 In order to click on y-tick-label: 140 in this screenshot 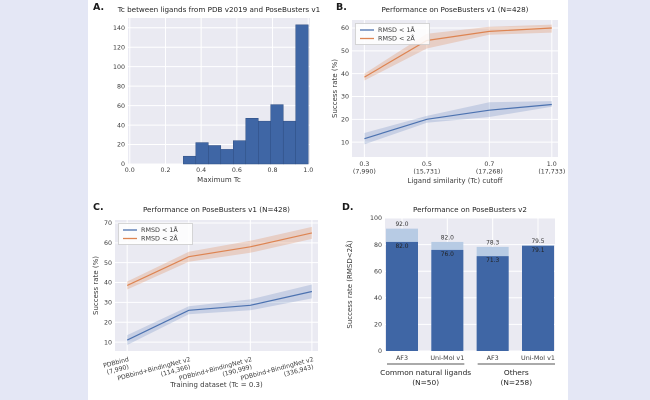, I will do `click(119, 28)`.